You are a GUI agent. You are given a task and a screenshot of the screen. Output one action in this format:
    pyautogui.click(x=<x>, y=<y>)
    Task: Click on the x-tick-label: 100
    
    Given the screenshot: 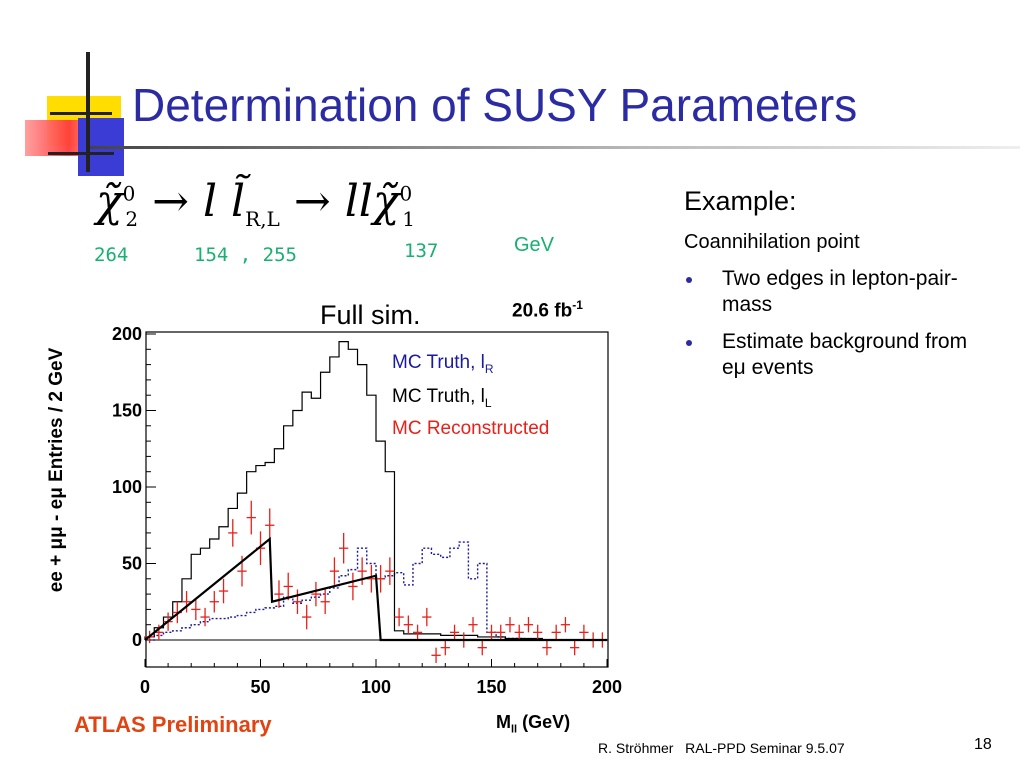 What is the action you would take?
    pyautogui.click(x=376, y=687)
    